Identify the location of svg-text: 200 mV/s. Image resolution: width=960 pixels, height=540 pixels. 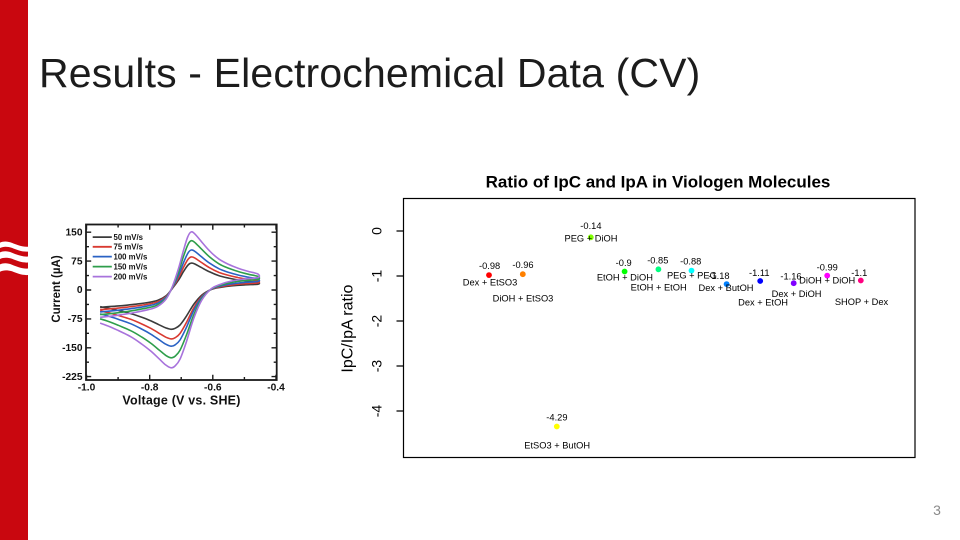
(131, 276).